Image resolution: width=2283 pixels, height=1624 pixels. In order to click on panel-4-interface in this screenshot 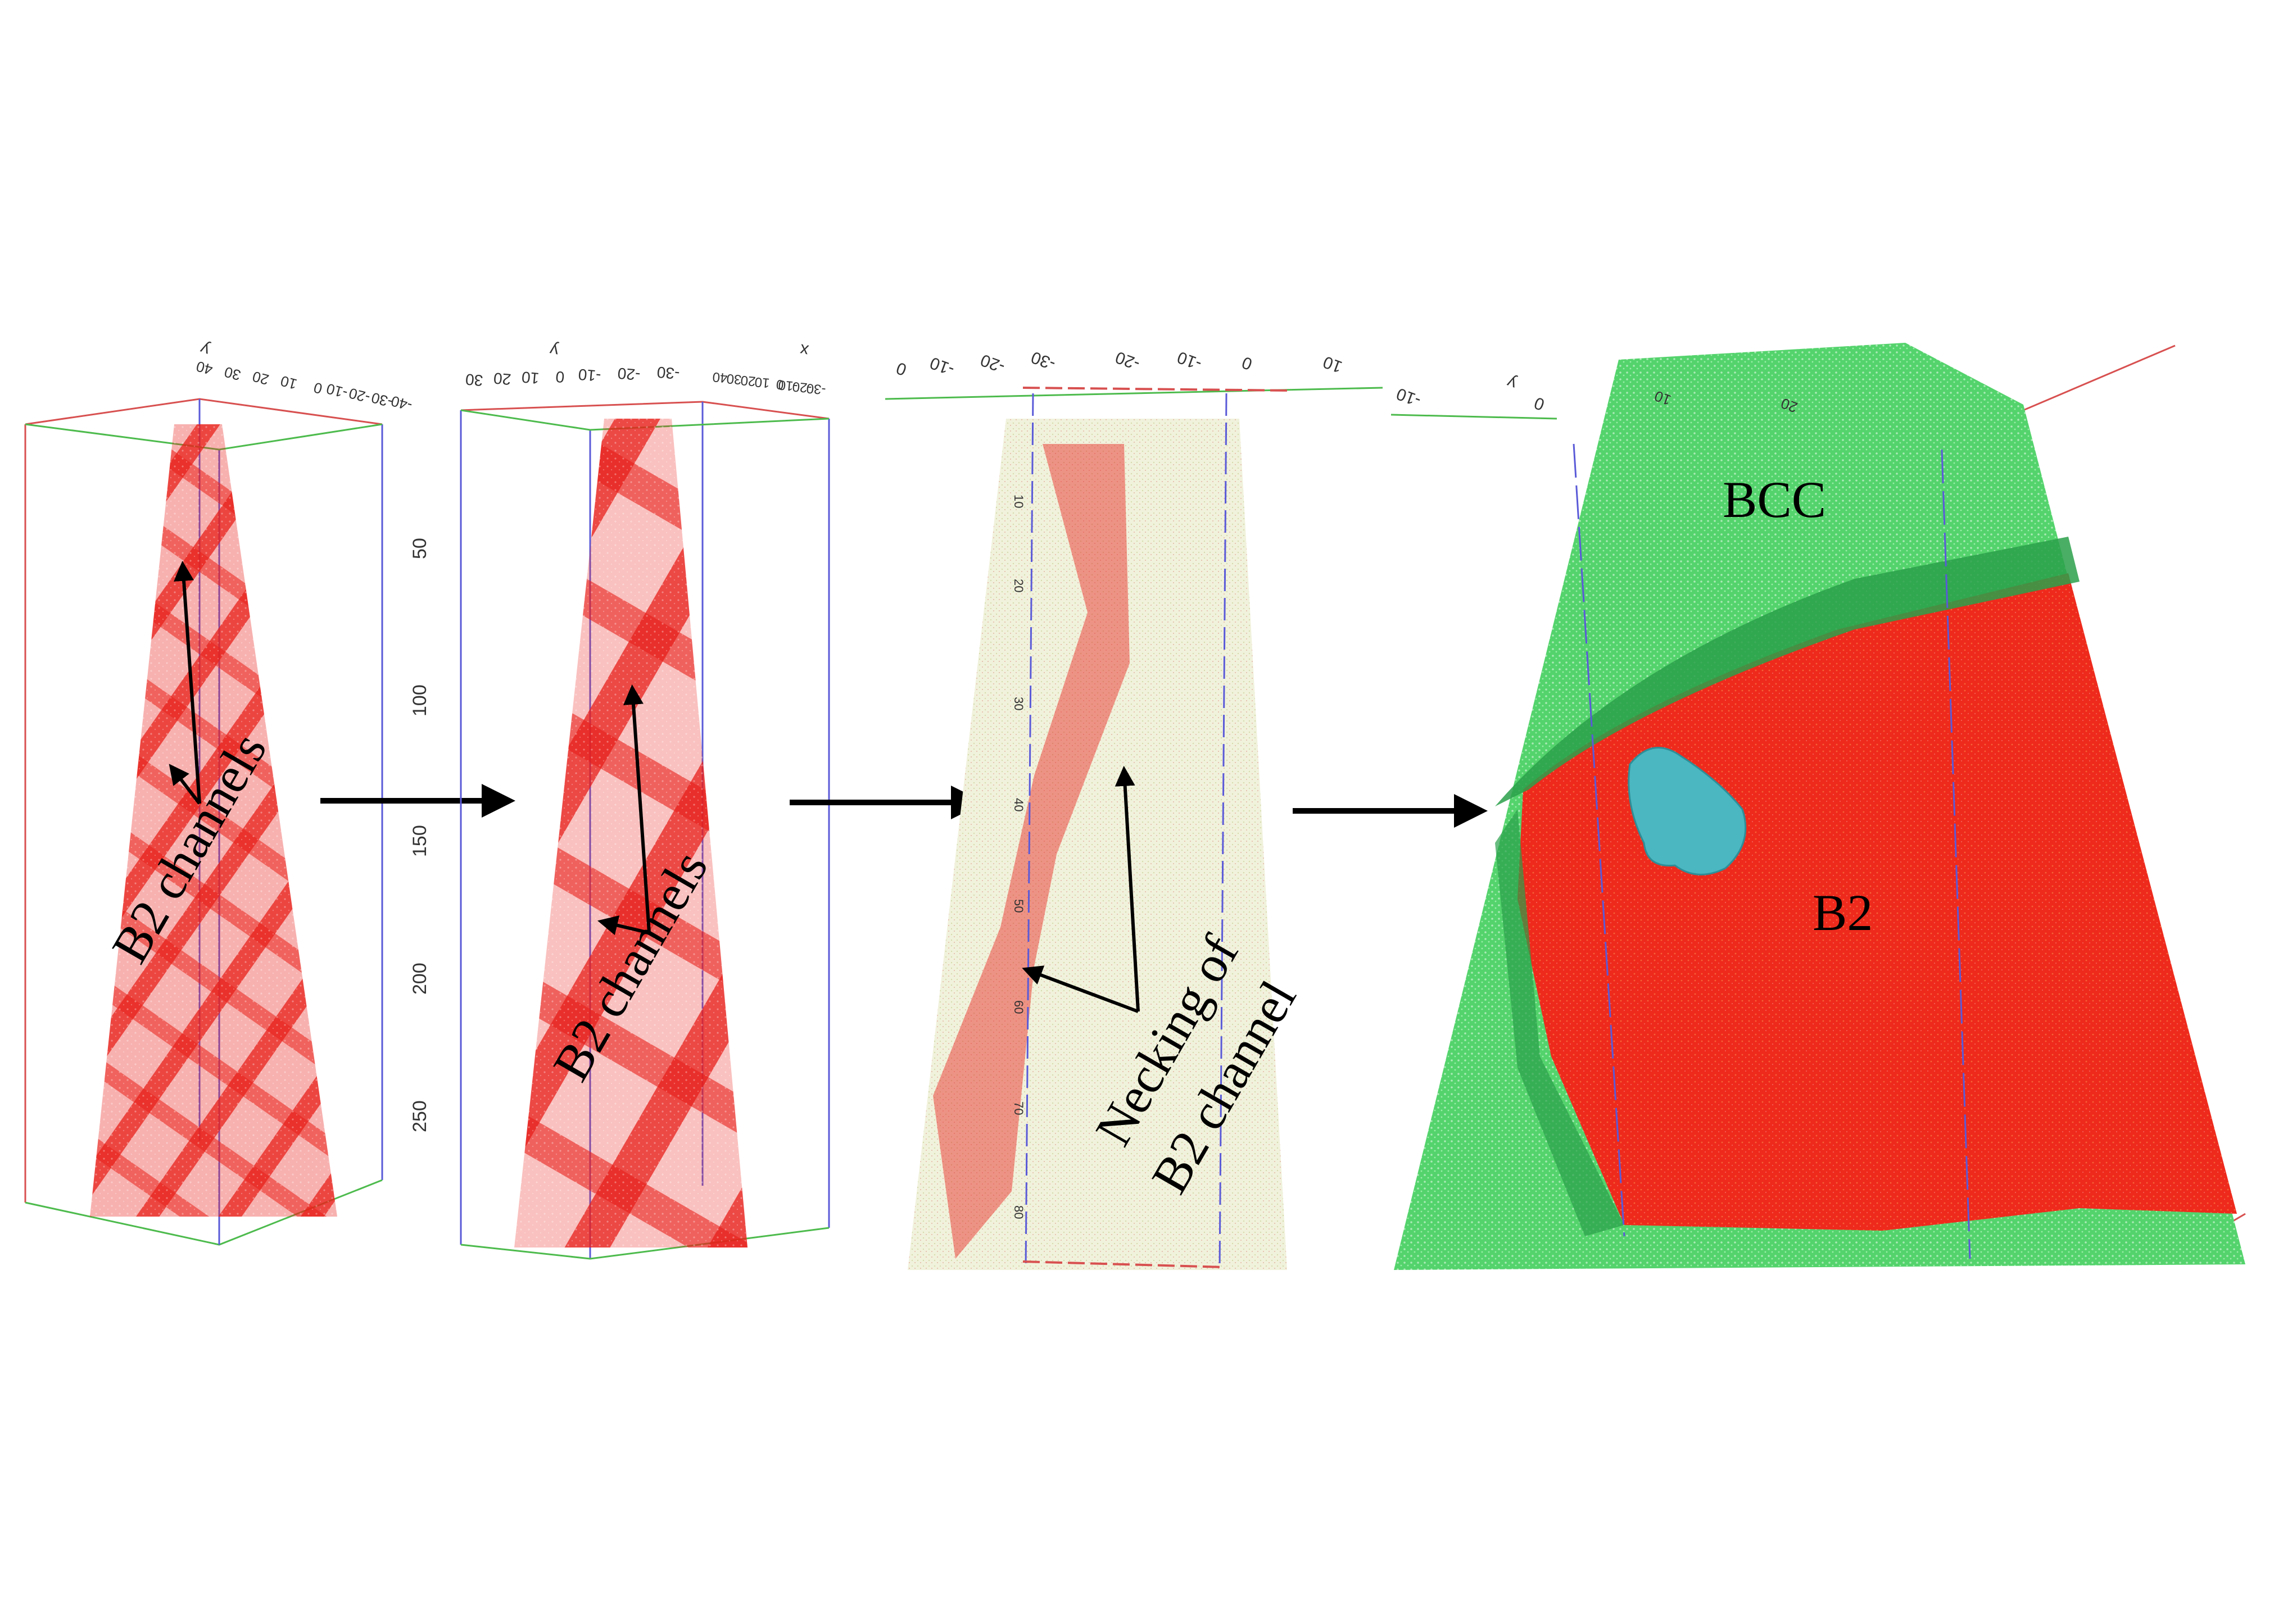, I will do `click(1787, 671)`.